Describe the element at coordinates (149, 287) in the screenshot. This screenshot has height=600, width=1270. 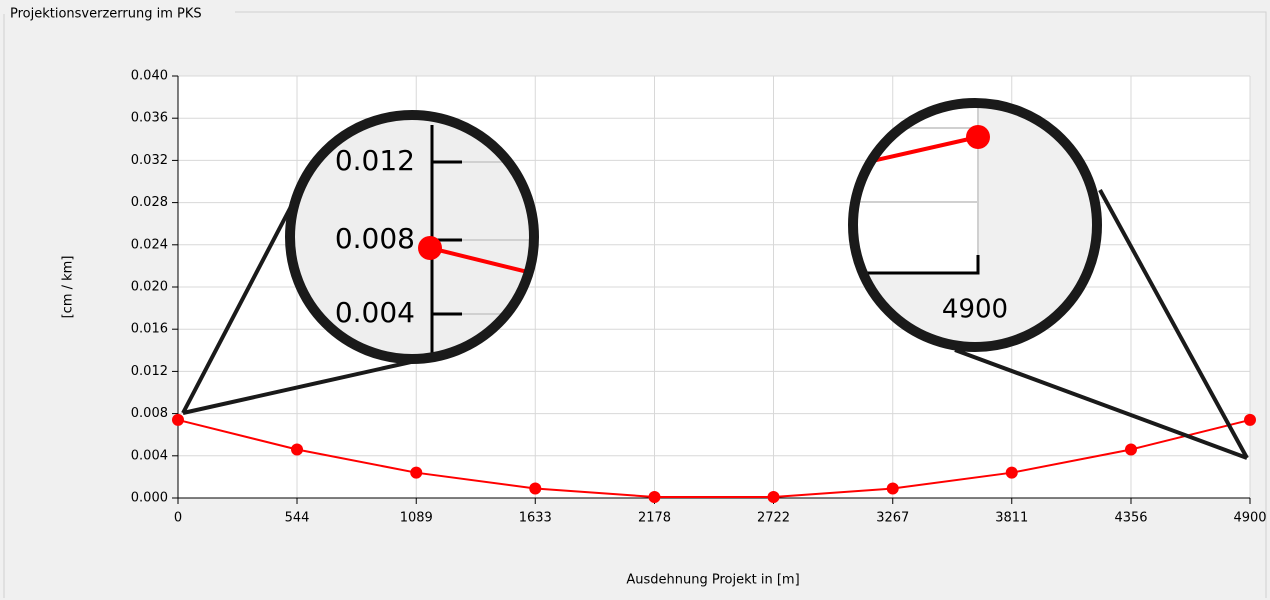
I see `y-tick-label: 0.020` at that location.